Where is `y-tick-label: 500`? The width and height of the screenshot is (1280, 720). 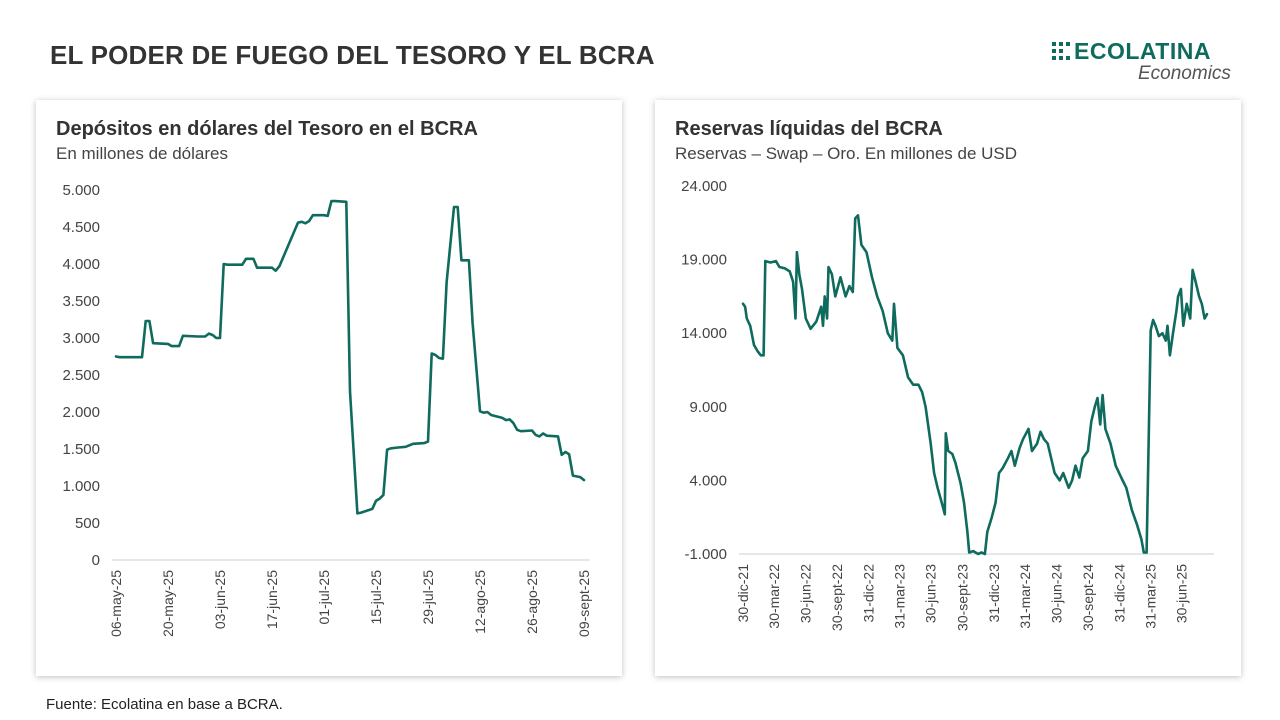 y-tick-label: 500 is located at coordinates (87, 523).